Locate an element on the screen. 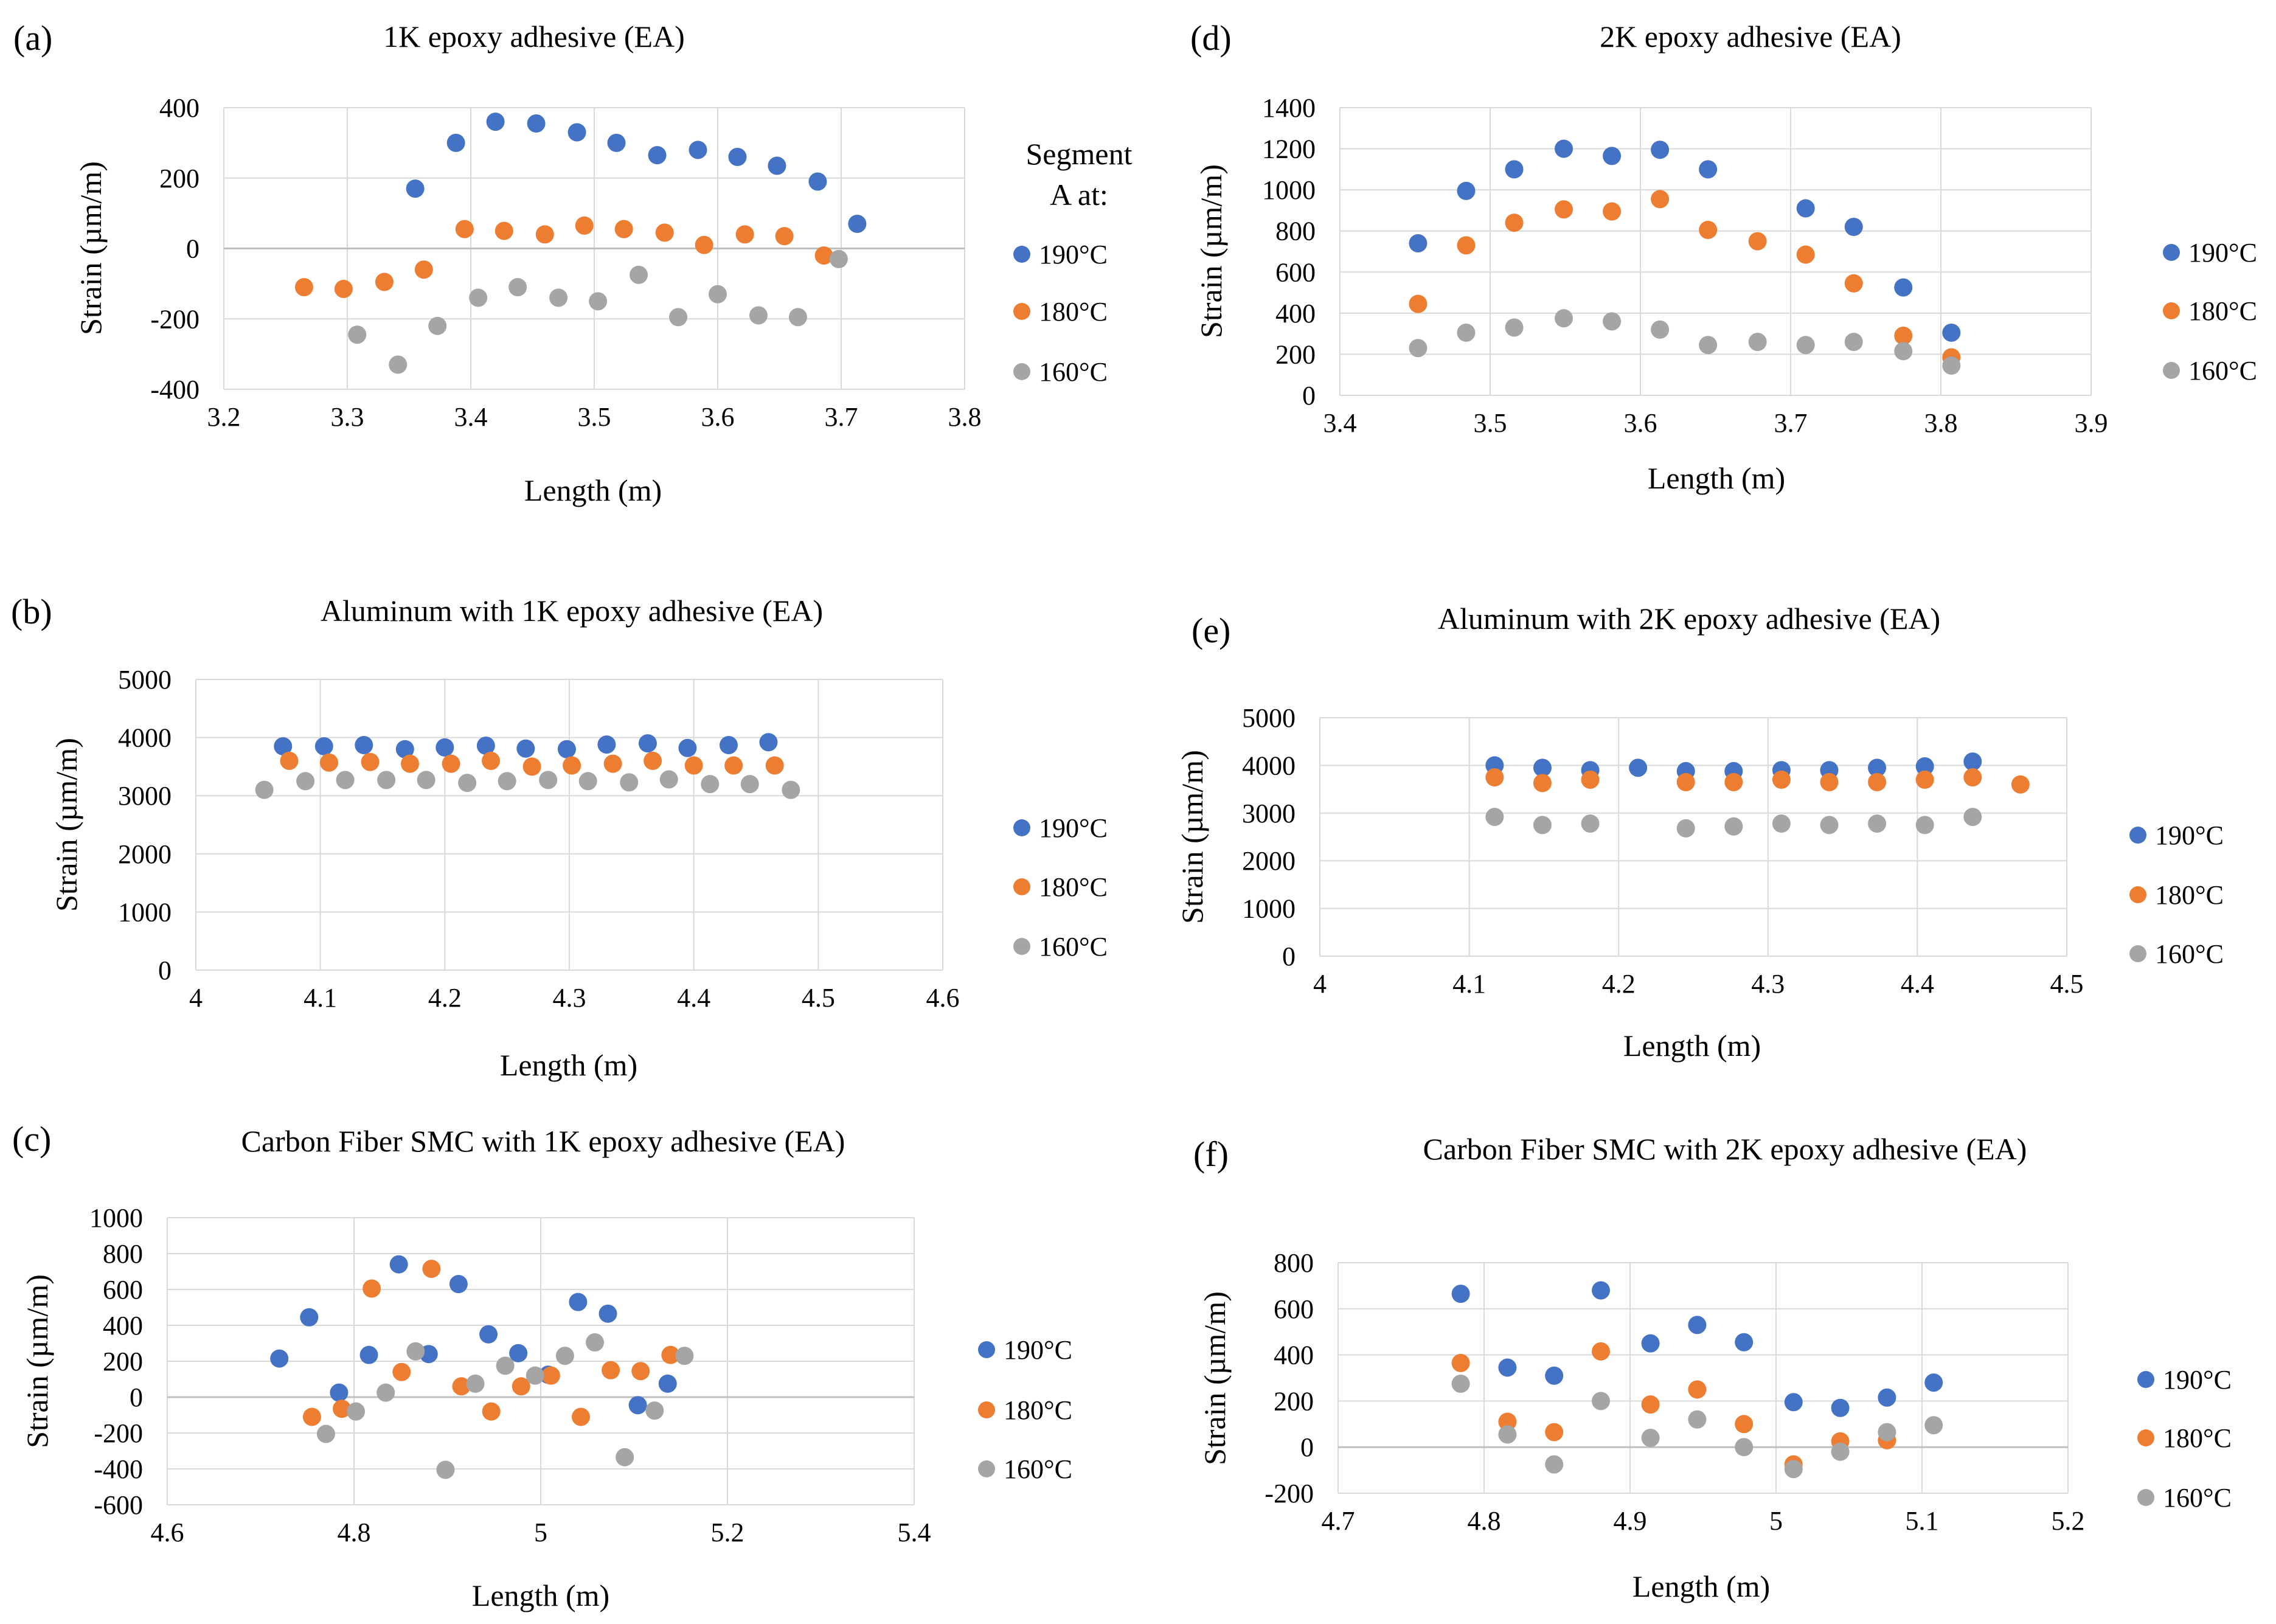 Image resolution: width=2276 pixels, height=1624 pixels. x-tick-label: 4.3 is located at coordinates (1768, 984).